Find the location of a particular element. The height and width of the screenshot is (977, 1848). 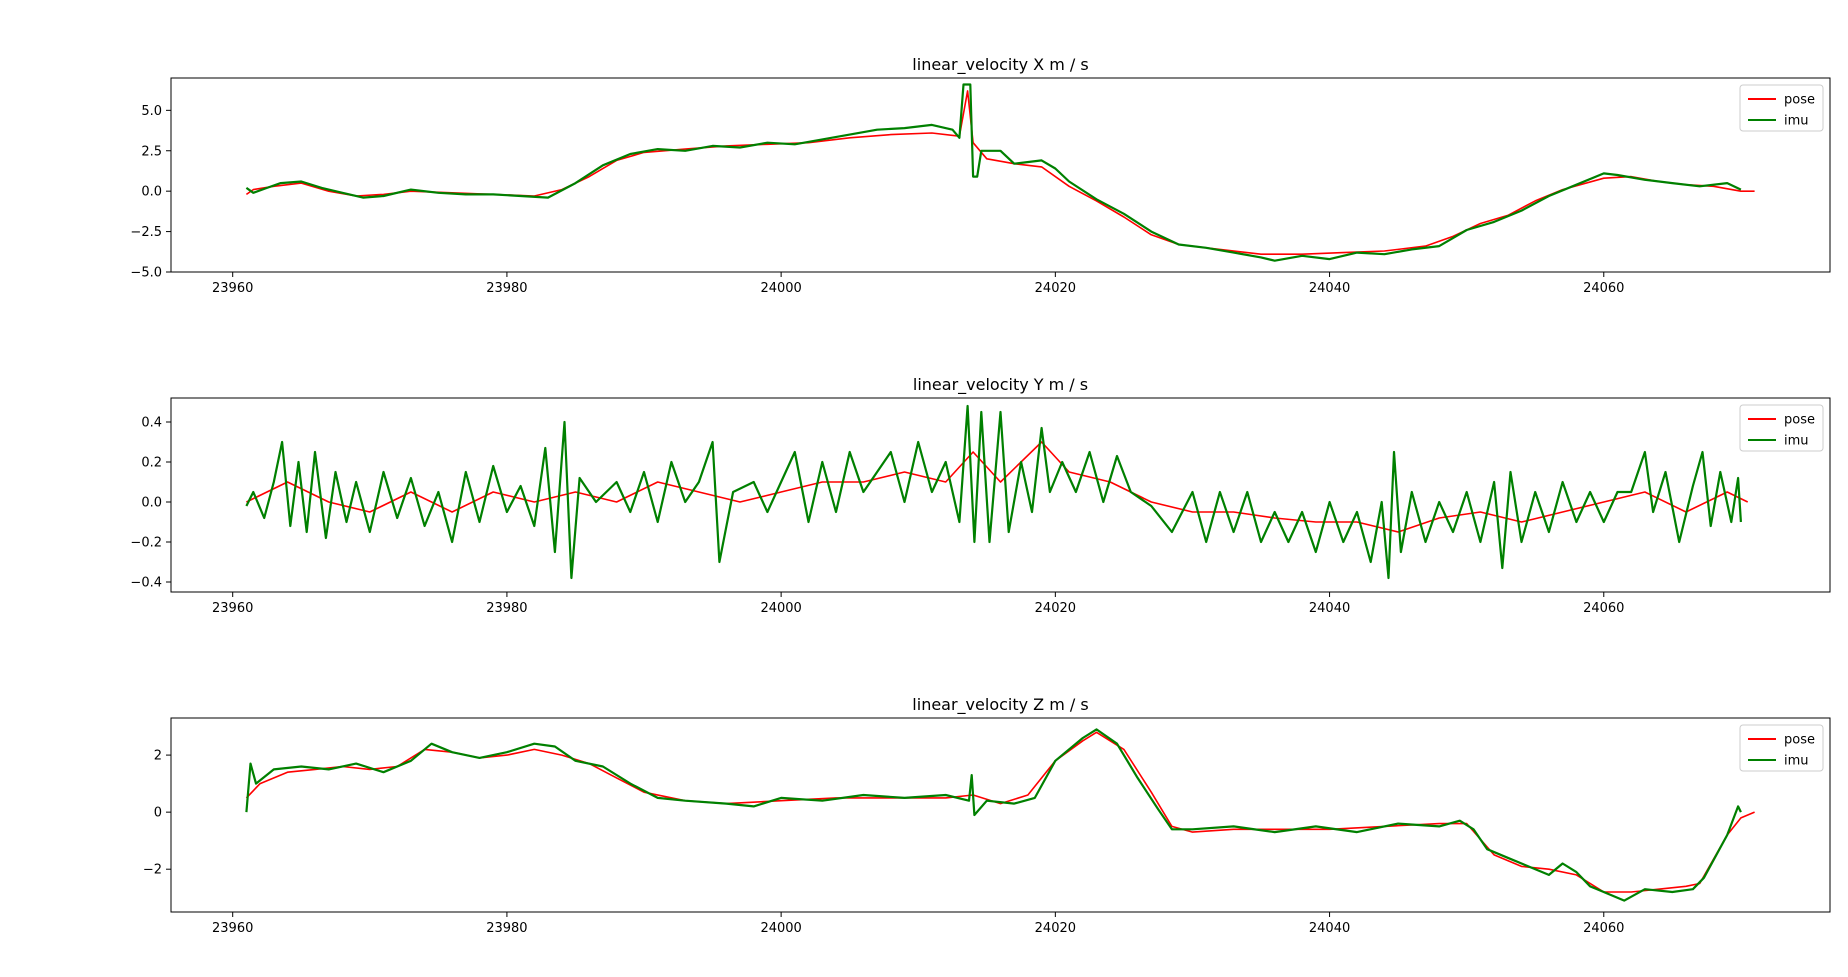

y-tick-label: 2 is located at coordinates (158, 756).